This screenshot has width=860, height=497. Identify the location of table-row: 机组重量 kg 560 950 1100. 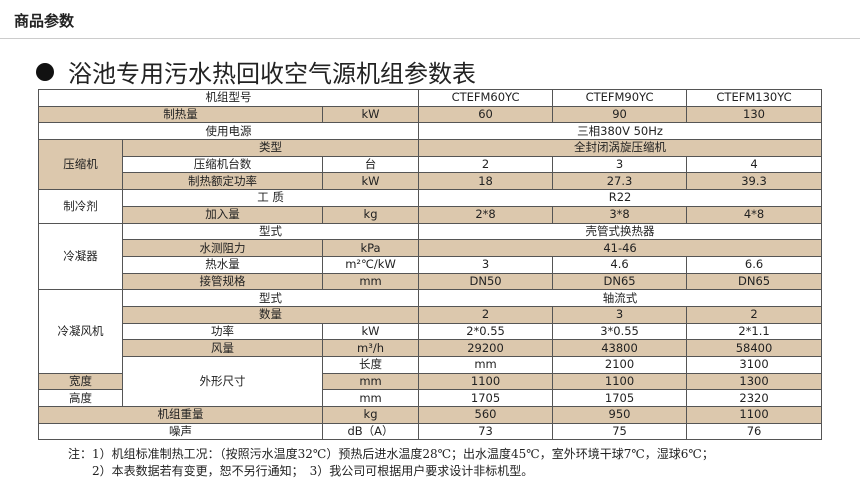
(430, 415).